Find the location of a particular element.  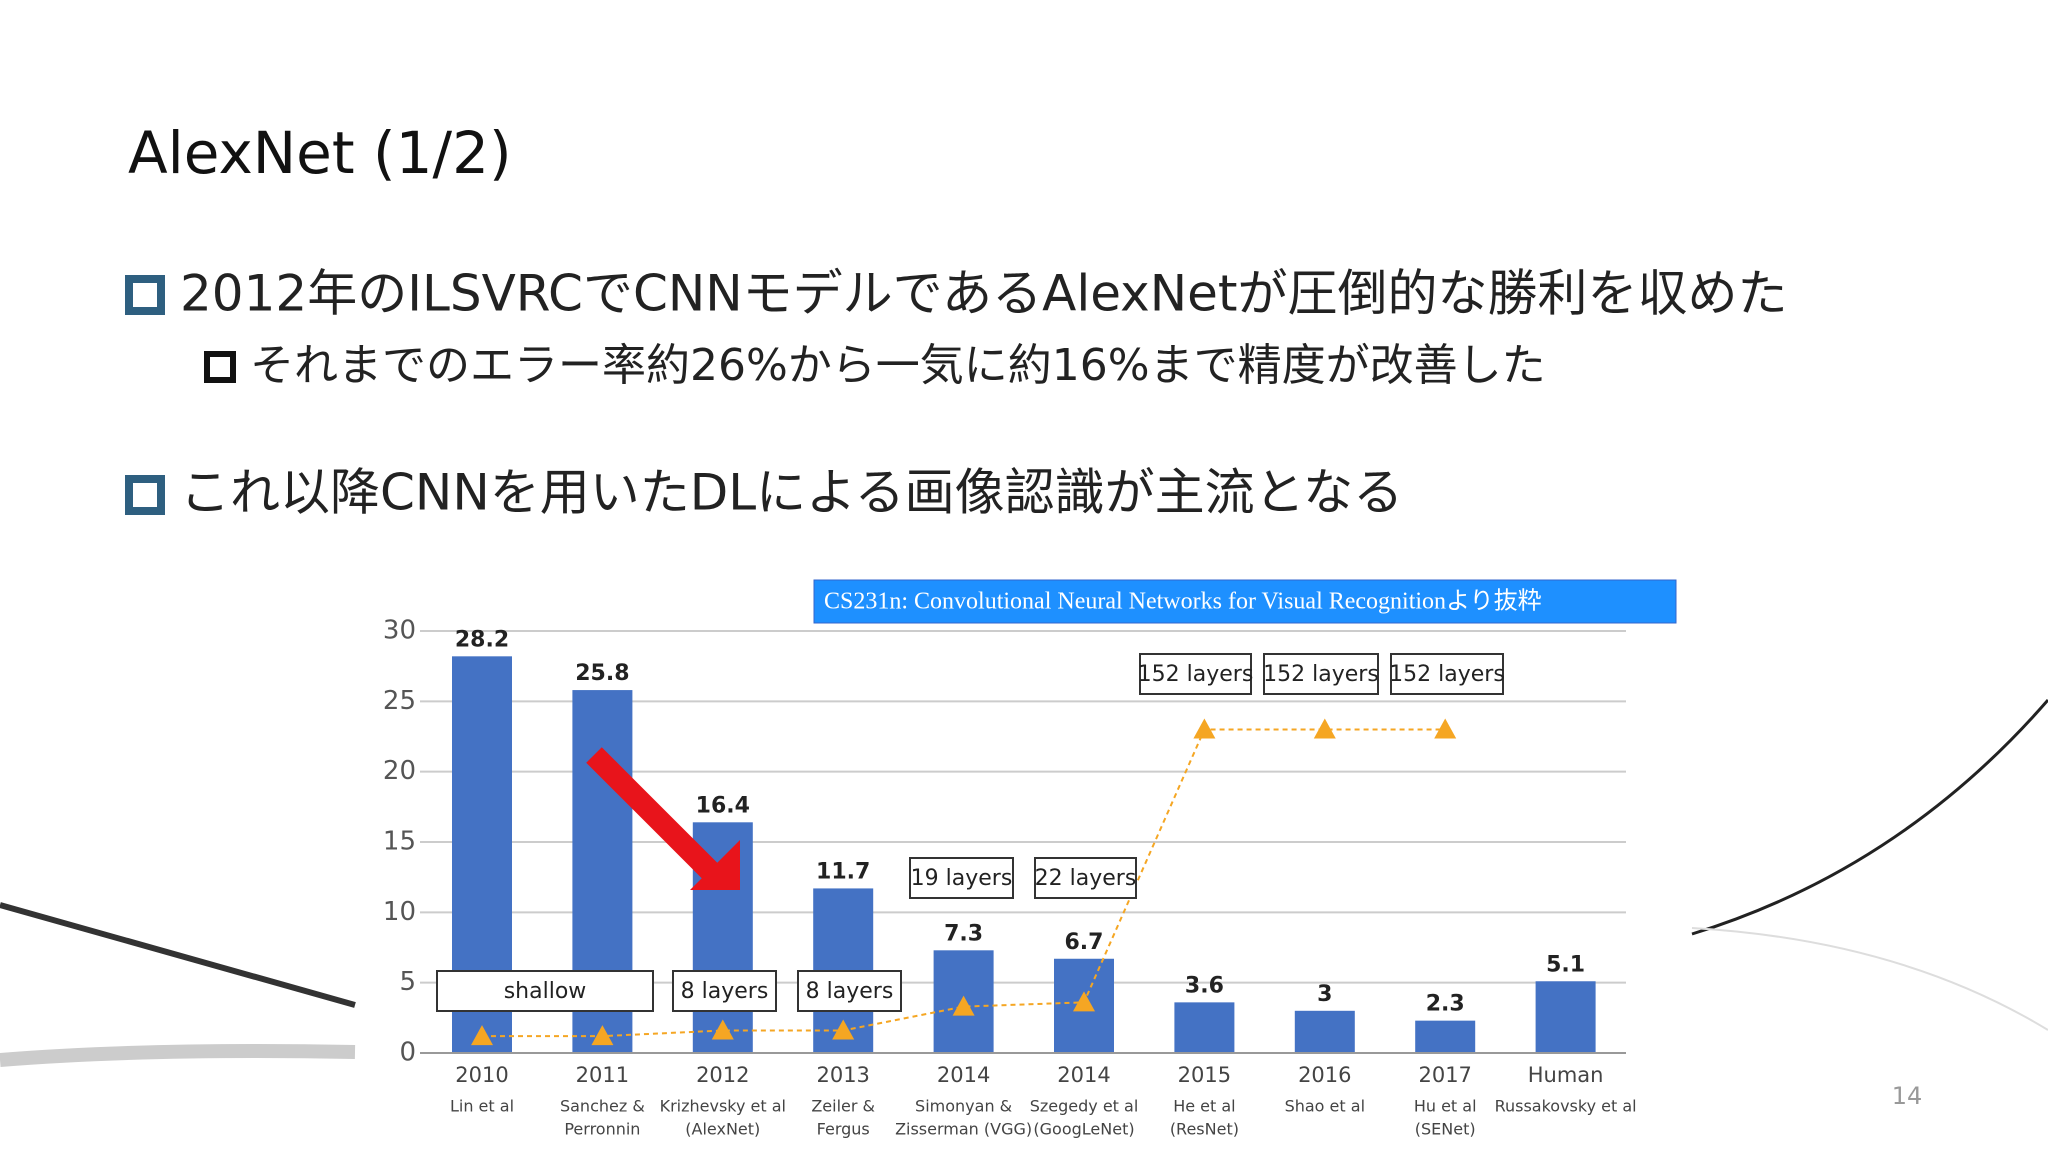

value-label: 3 is located at coordinates (1324, 994).